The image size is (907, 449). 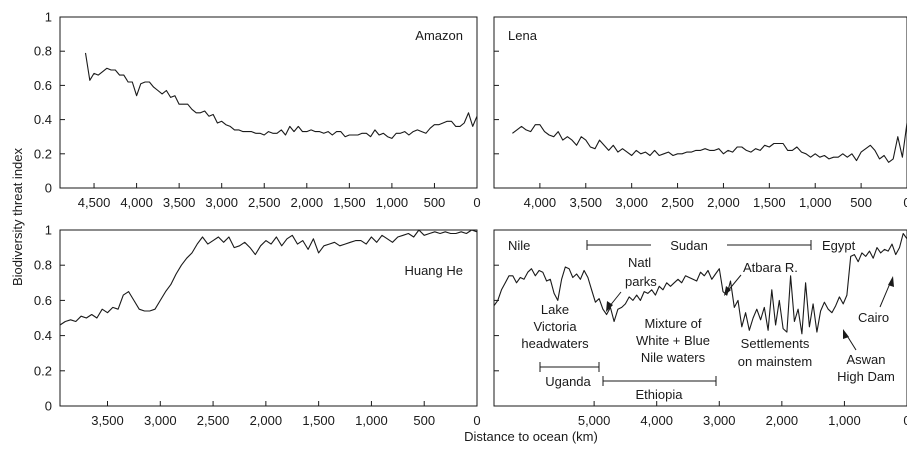 I want to click on lena-panel-label: Lena, so click(x=523, y=35).